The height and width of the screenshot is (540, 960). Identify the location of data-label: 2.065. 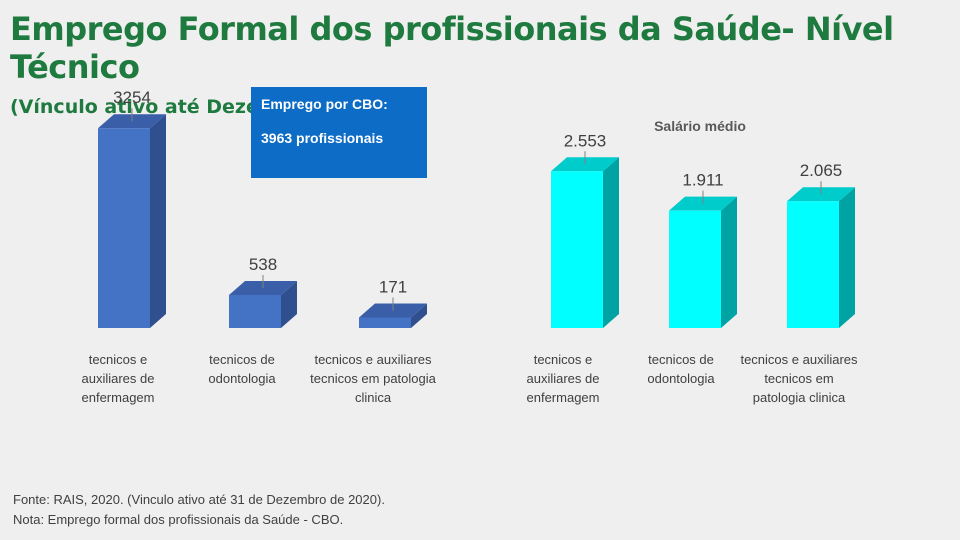
(821, 170).